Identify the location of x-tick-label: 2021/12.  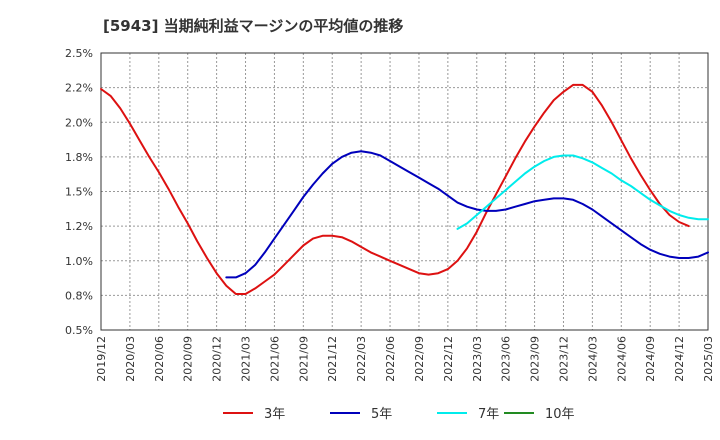
(332, 359).